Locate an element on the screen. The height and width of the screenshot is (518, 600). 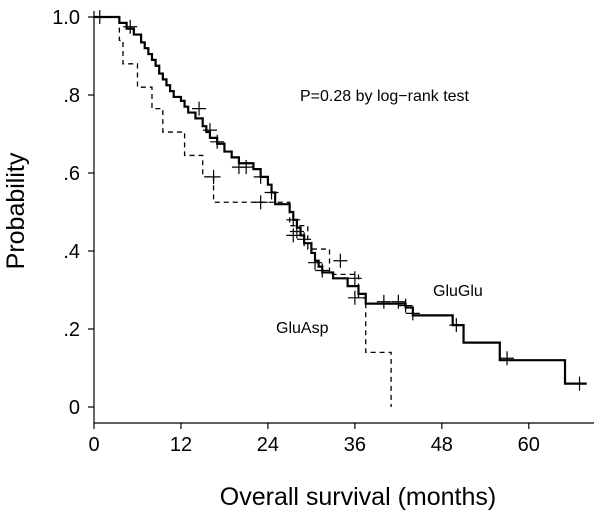
series-label-gluglu: GluGlu is located at coordinates (458, 291).